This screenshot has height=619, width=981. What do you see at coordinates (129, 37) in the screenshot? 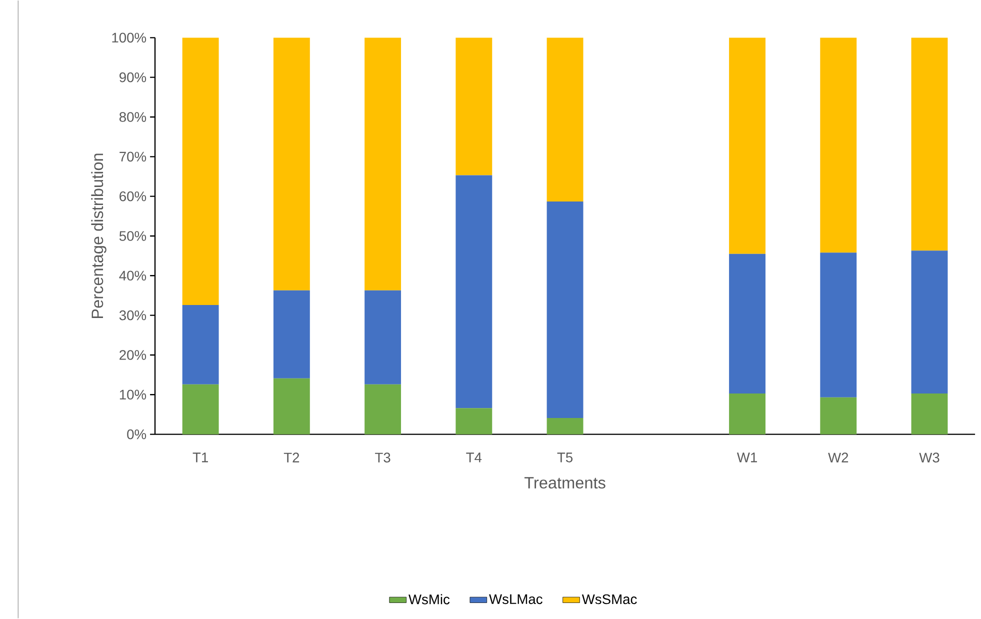
I see `y-tick-label: 100%` at bounding box center [129, 37].